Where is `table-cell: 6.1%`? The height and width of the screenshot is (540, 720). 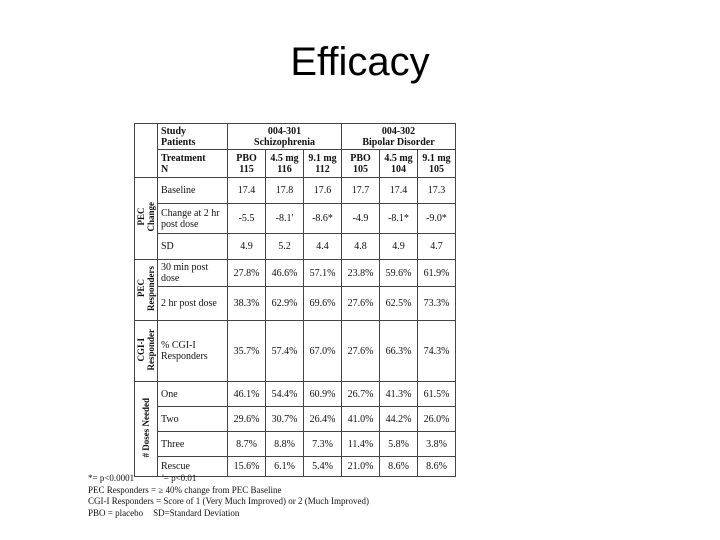 table-cell: 6.1% is located at coordinates (284, 466).